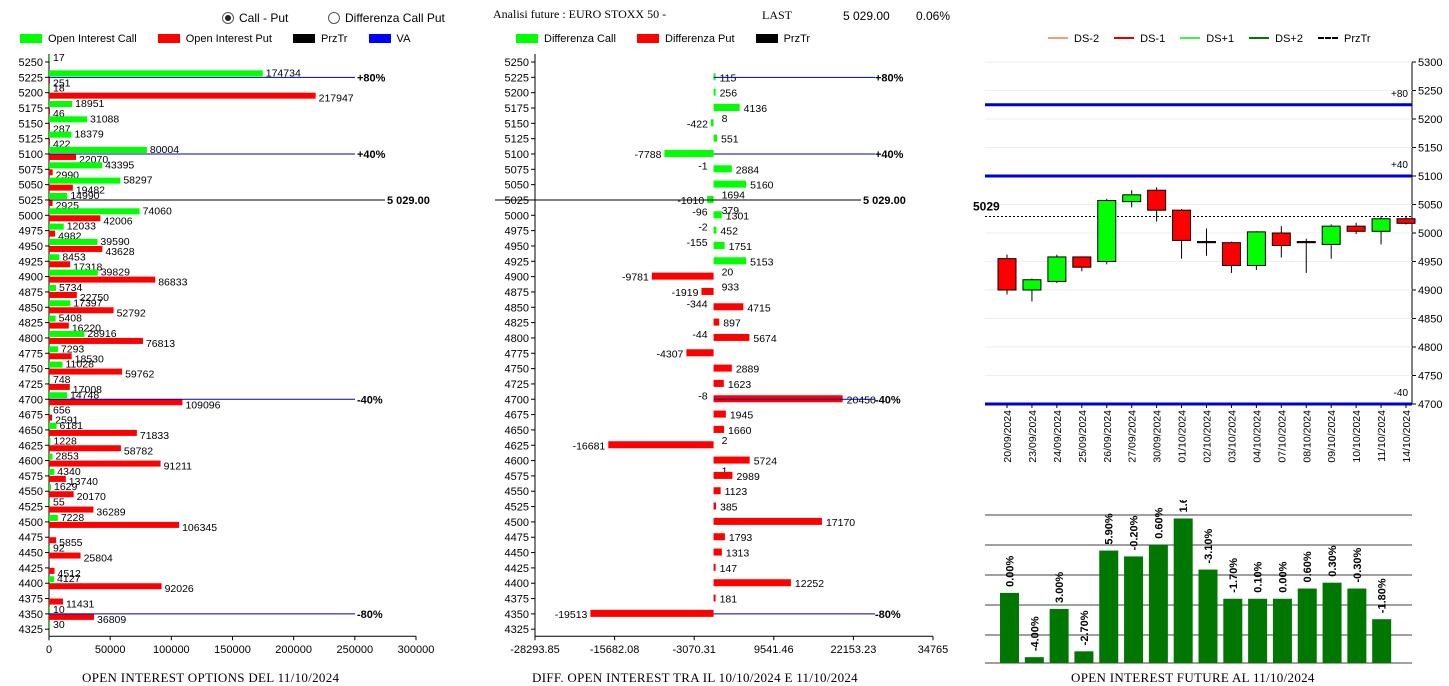 The width and height of the screenshot is (1449, 686). Describe the element at coordinates (517, 308) in the screenshot. I see `y-tick-label: 4850` at that location.